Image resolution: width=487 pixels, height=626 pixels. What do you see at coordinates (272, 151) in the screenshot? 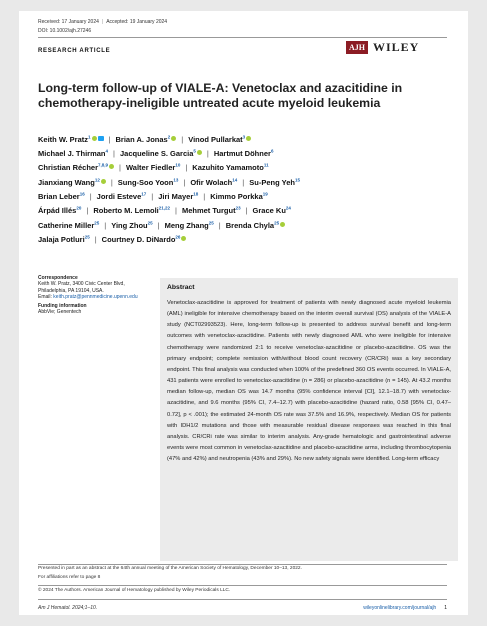
I see `affiliation-marker: 6` at bounding box center [272, 151].